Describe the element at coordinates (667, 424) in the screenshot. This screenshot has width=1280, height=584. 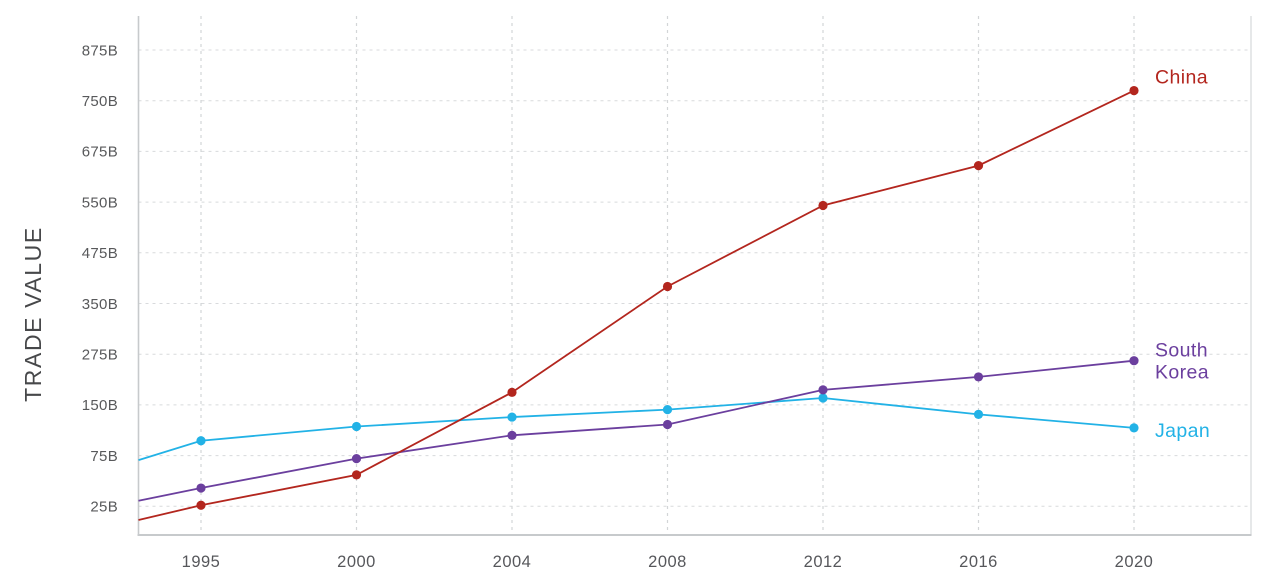
I see `data-point-south-korea-2008` at that location.